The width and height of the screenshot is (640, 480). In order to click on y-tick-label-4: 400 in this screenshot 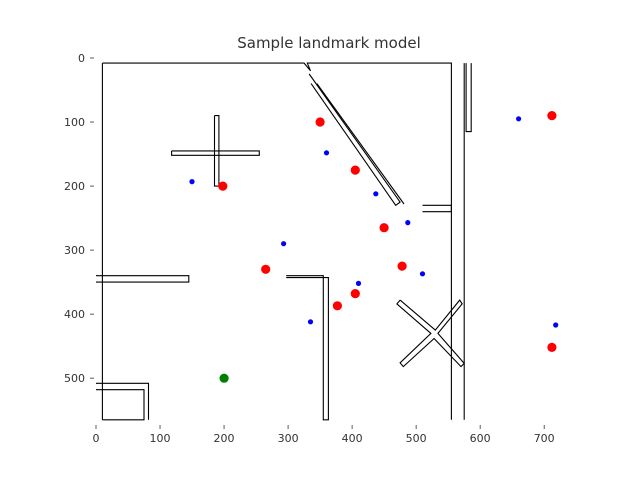, I will do `click(74, 314)`.